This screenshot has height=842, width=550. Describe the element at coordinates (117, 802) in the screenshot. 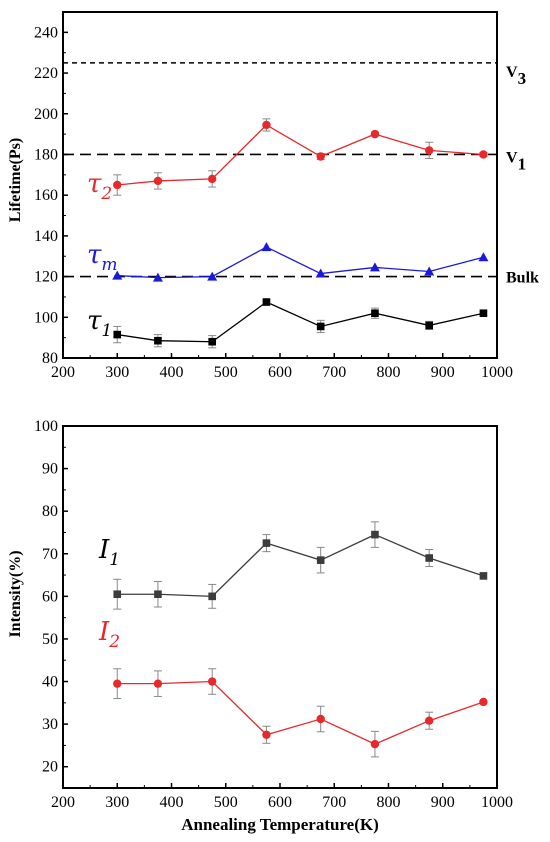

I see `bottom-x-tick-label: 300` at that location.